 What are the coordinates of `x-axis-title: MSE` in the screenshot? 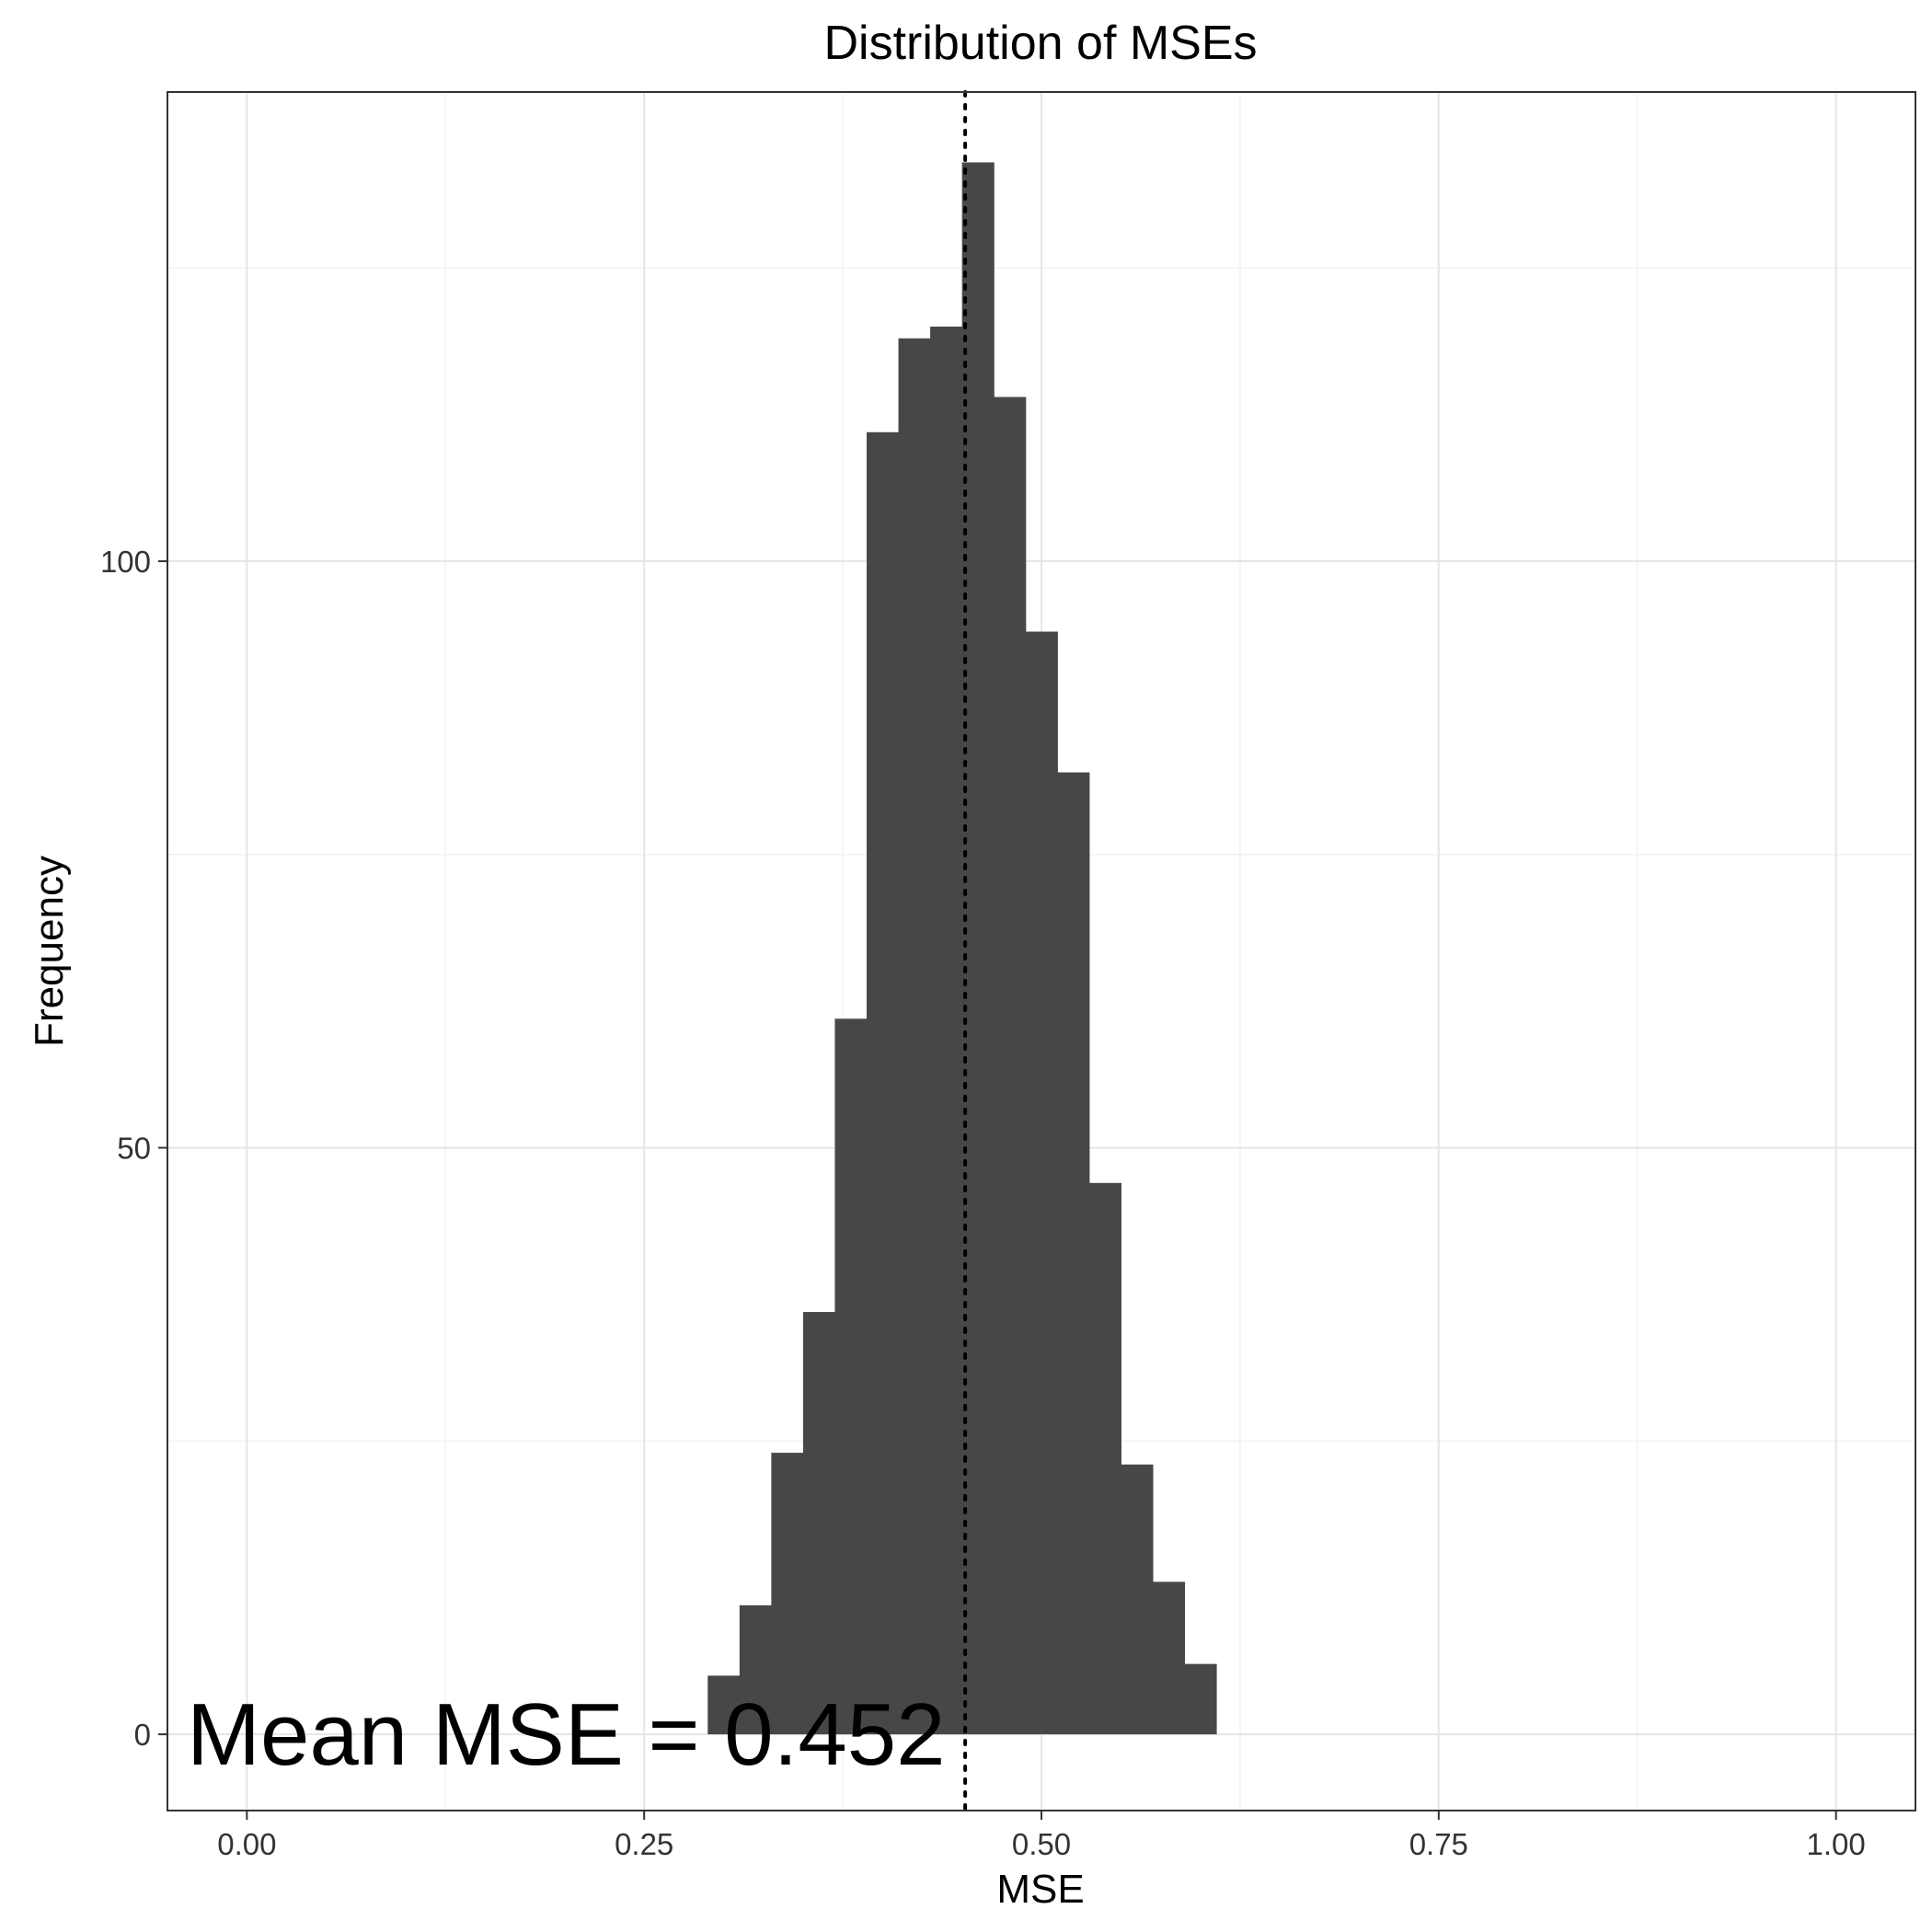 It's located at (1040, 1890).